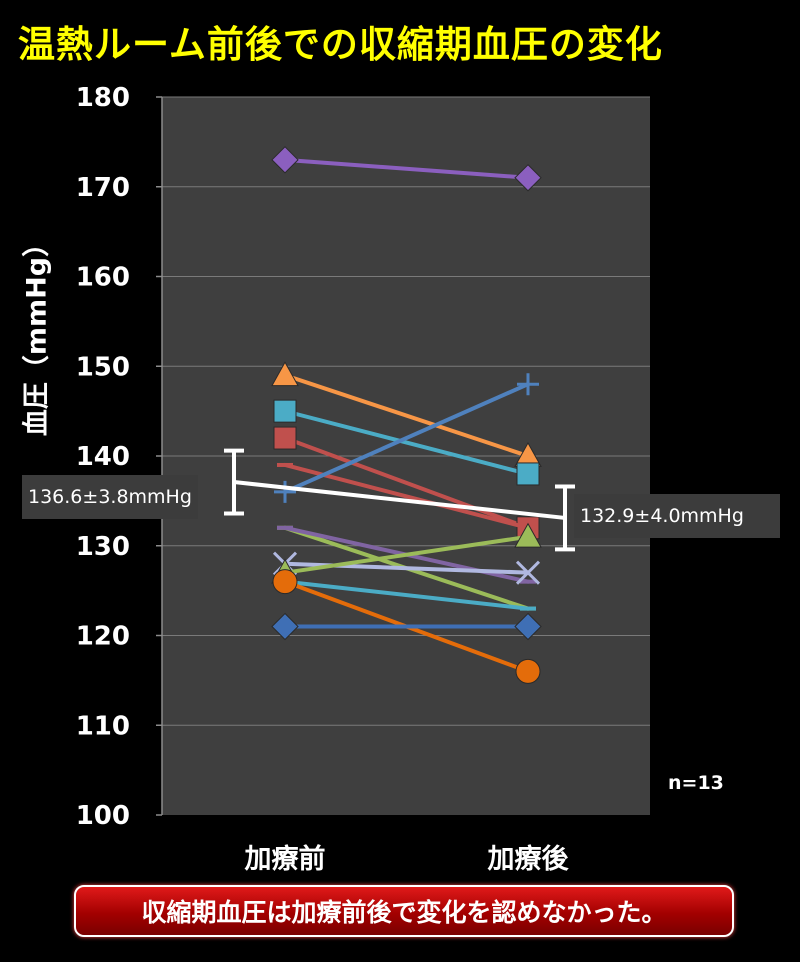 The width and height of the screenshot is (800, 962). I want to click on y-tick-label: 170, so click(103, 188).